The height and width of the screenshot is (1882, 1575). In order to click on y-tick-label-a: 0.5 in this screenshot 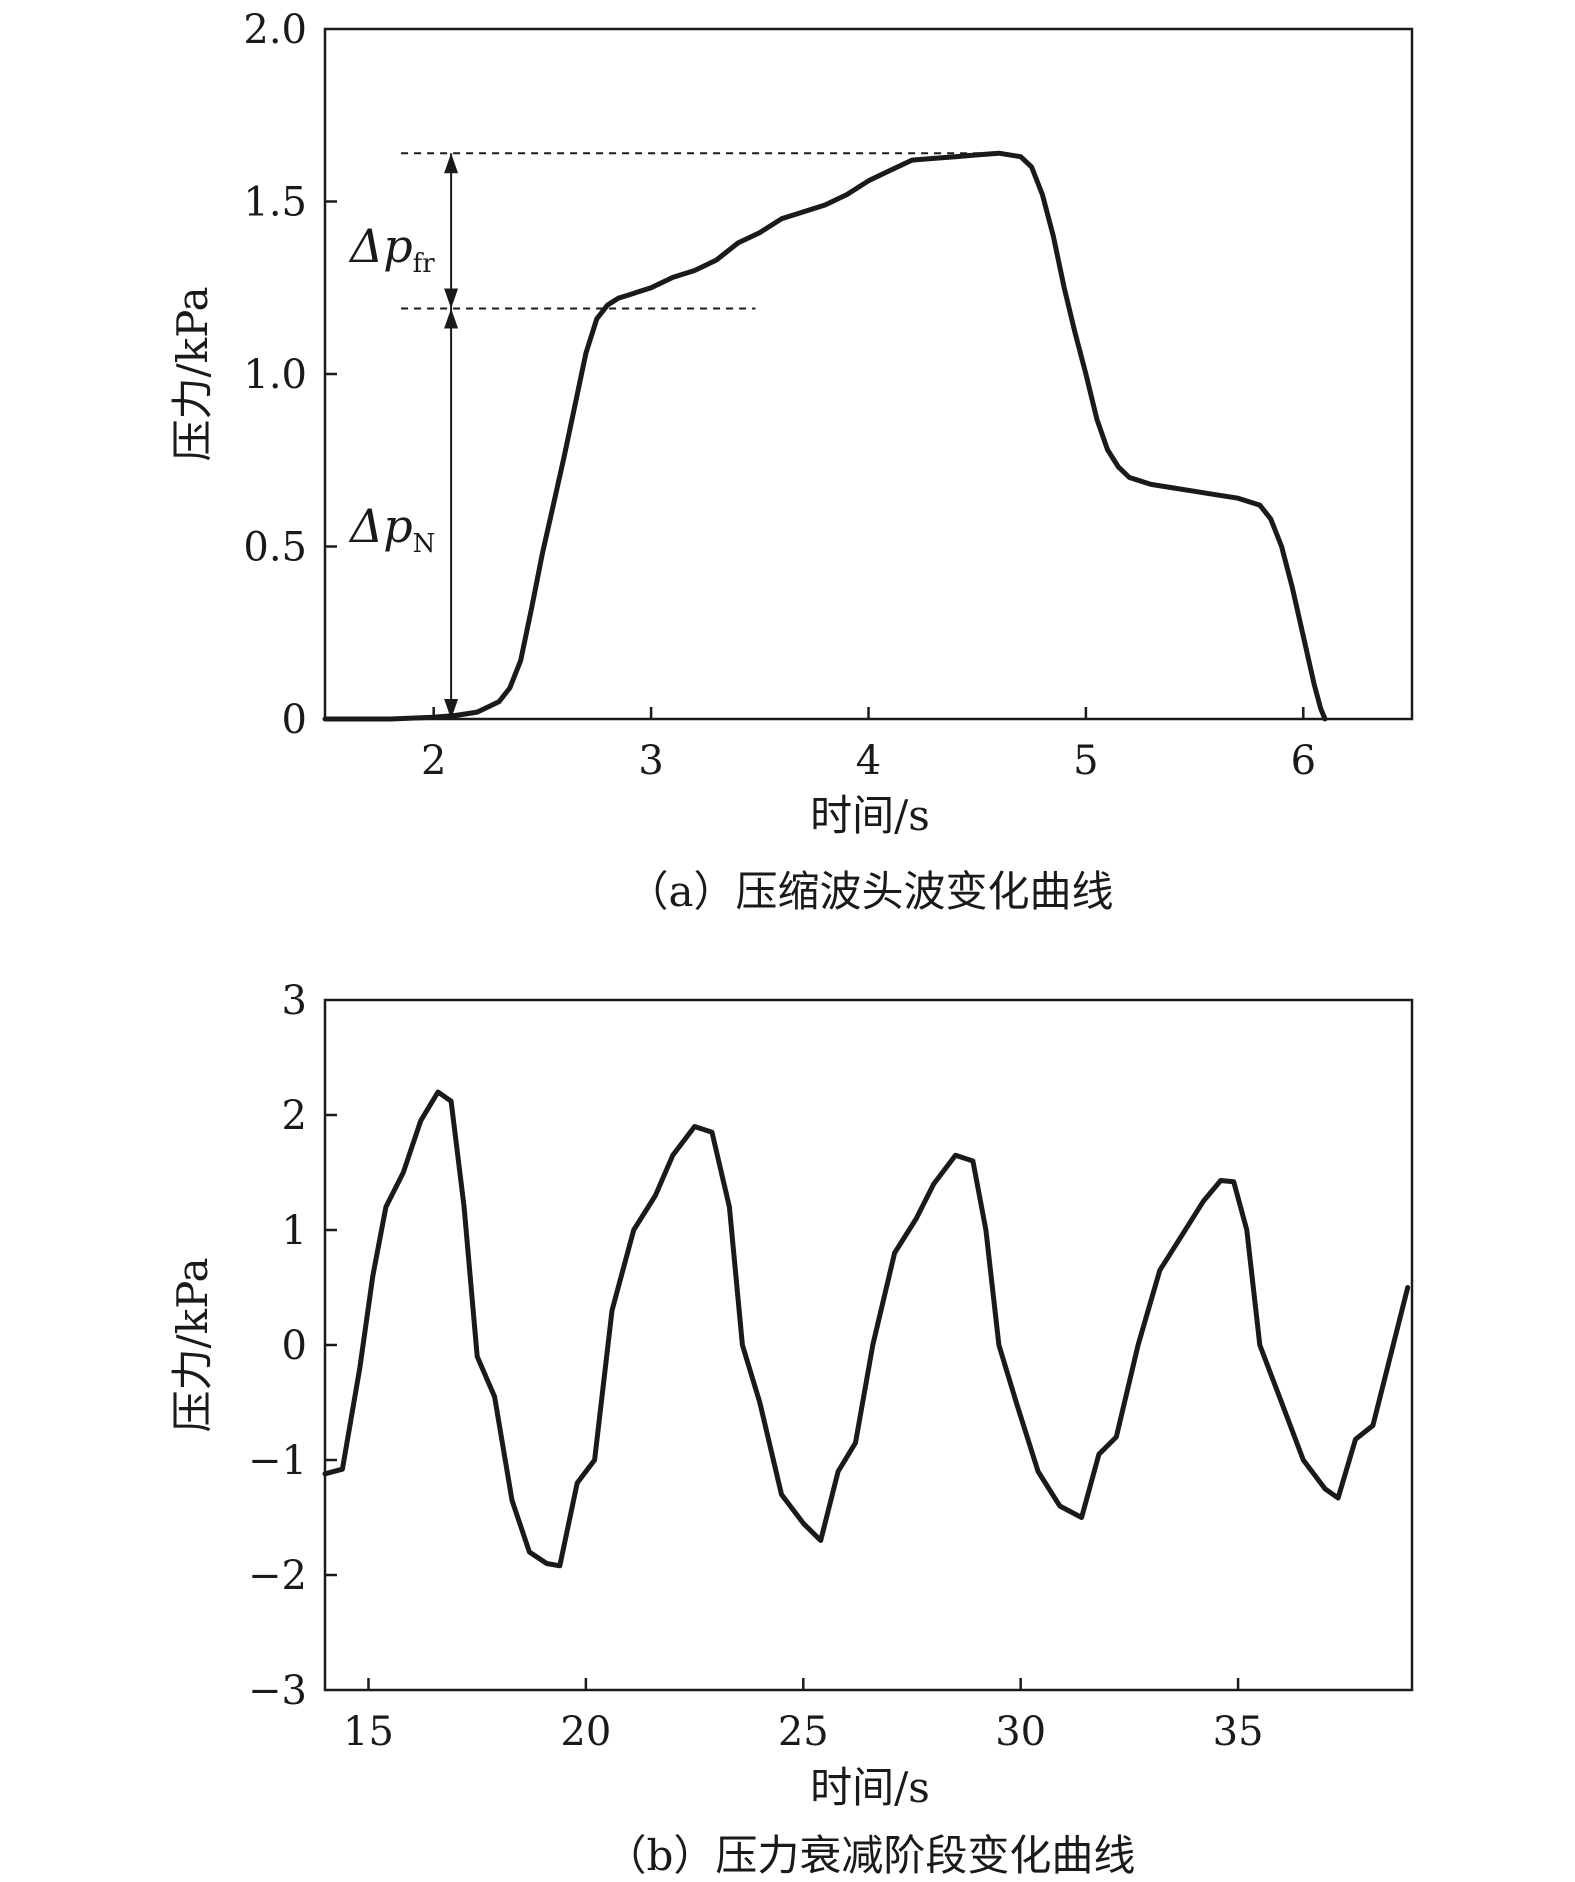, I will do `click(275, 548)`.